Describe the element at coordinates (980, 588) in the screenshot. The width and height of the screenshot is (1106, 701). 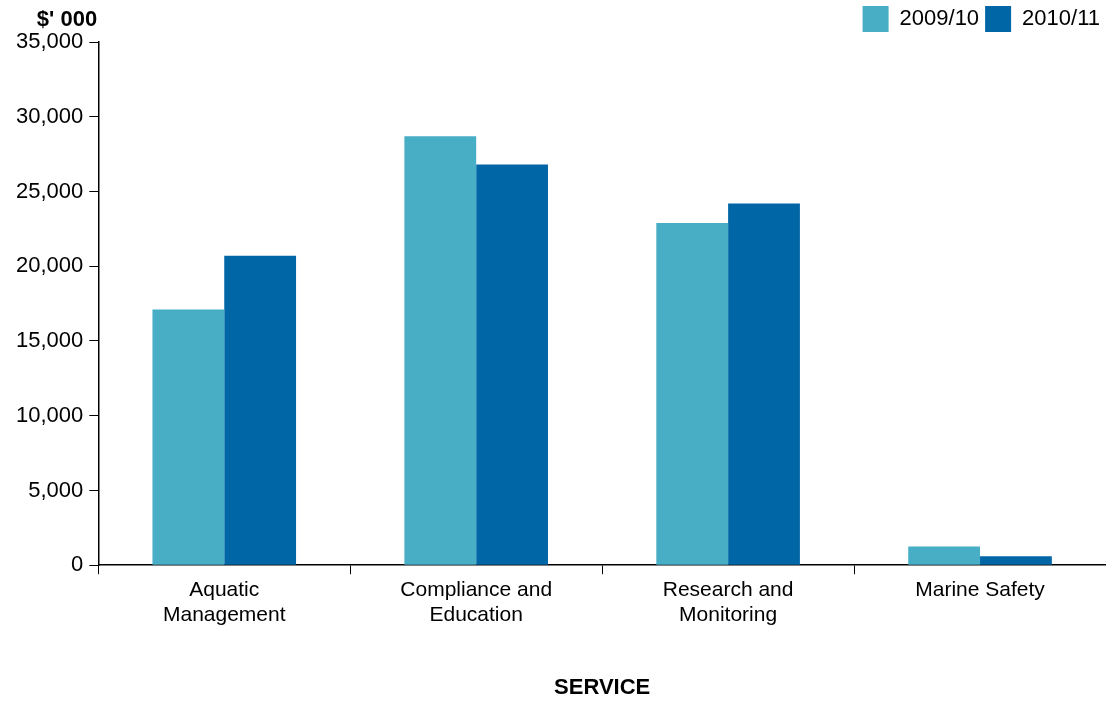
I see `x-tick-label: Marine Safety` at that location.